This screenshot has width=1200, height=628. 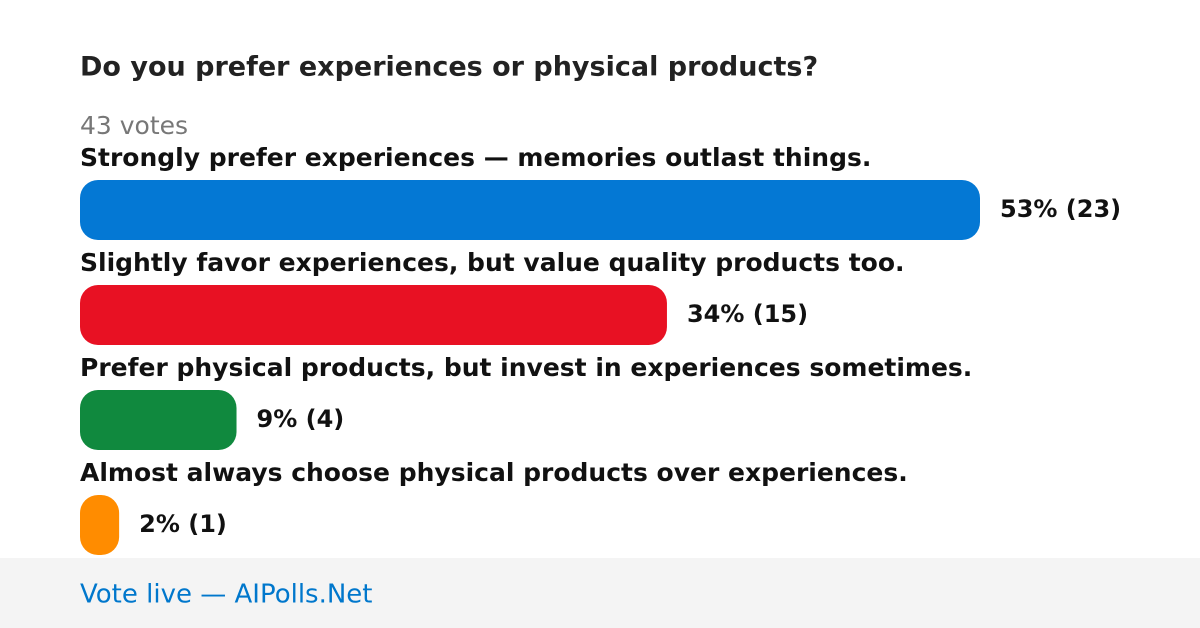 I want to click on value-label: 2% (1), so click(x=183, y=524).